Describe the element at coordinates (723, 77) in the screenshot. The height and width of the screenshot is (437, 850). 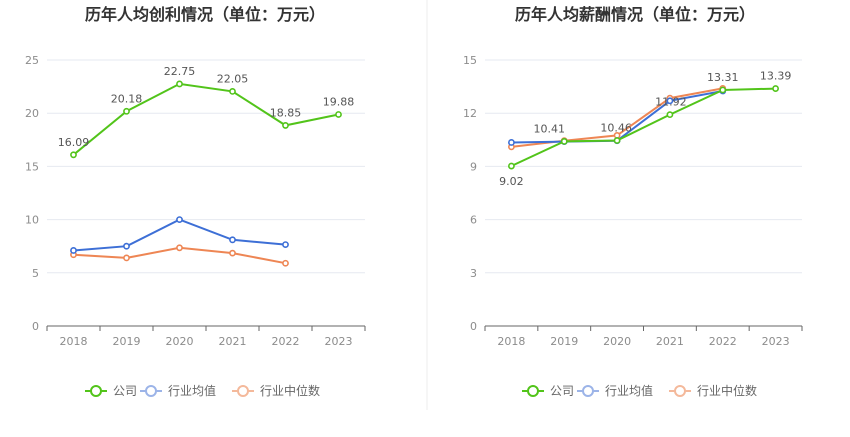
I see `data-label: 13.31` at that location.